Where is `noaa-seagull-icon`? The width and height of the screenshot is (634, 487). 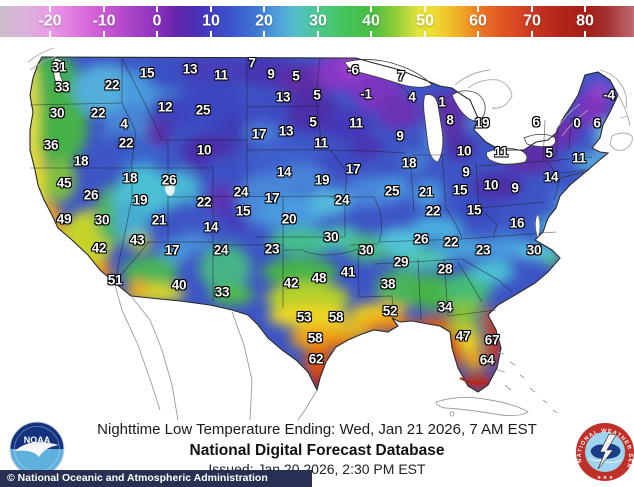 noaa-seagull-icon is located at coordinates (37, 449).